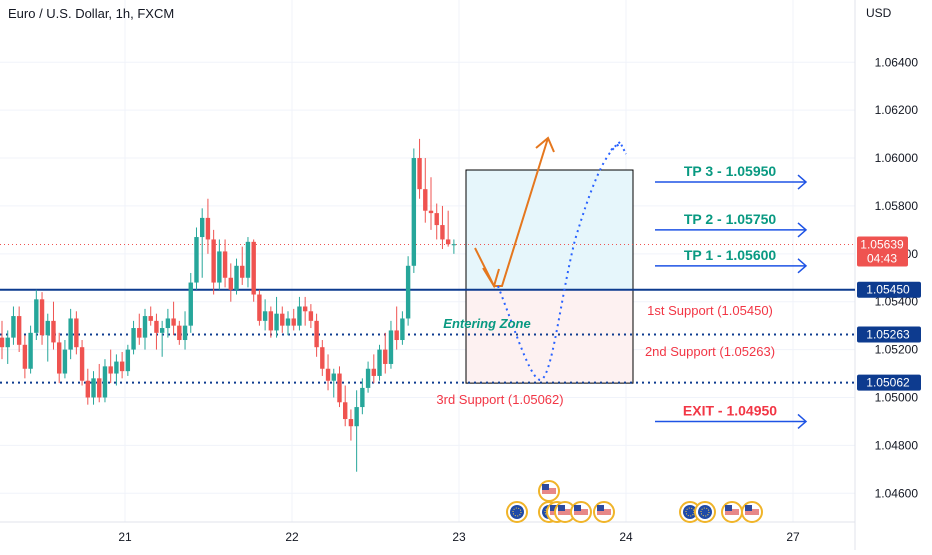  What do you see at coordinates (549, 230) in the screenshot?
I see `target-zone-box` at bounding box center [549, 230].